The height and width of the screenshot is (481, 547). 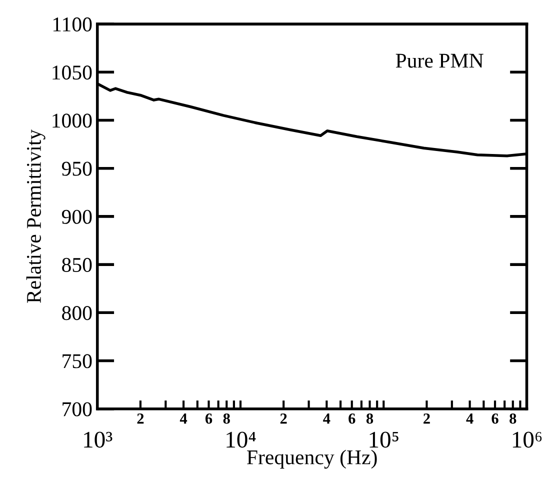 I want to click on y-tick-label: 950, so click(x=77, y=169).